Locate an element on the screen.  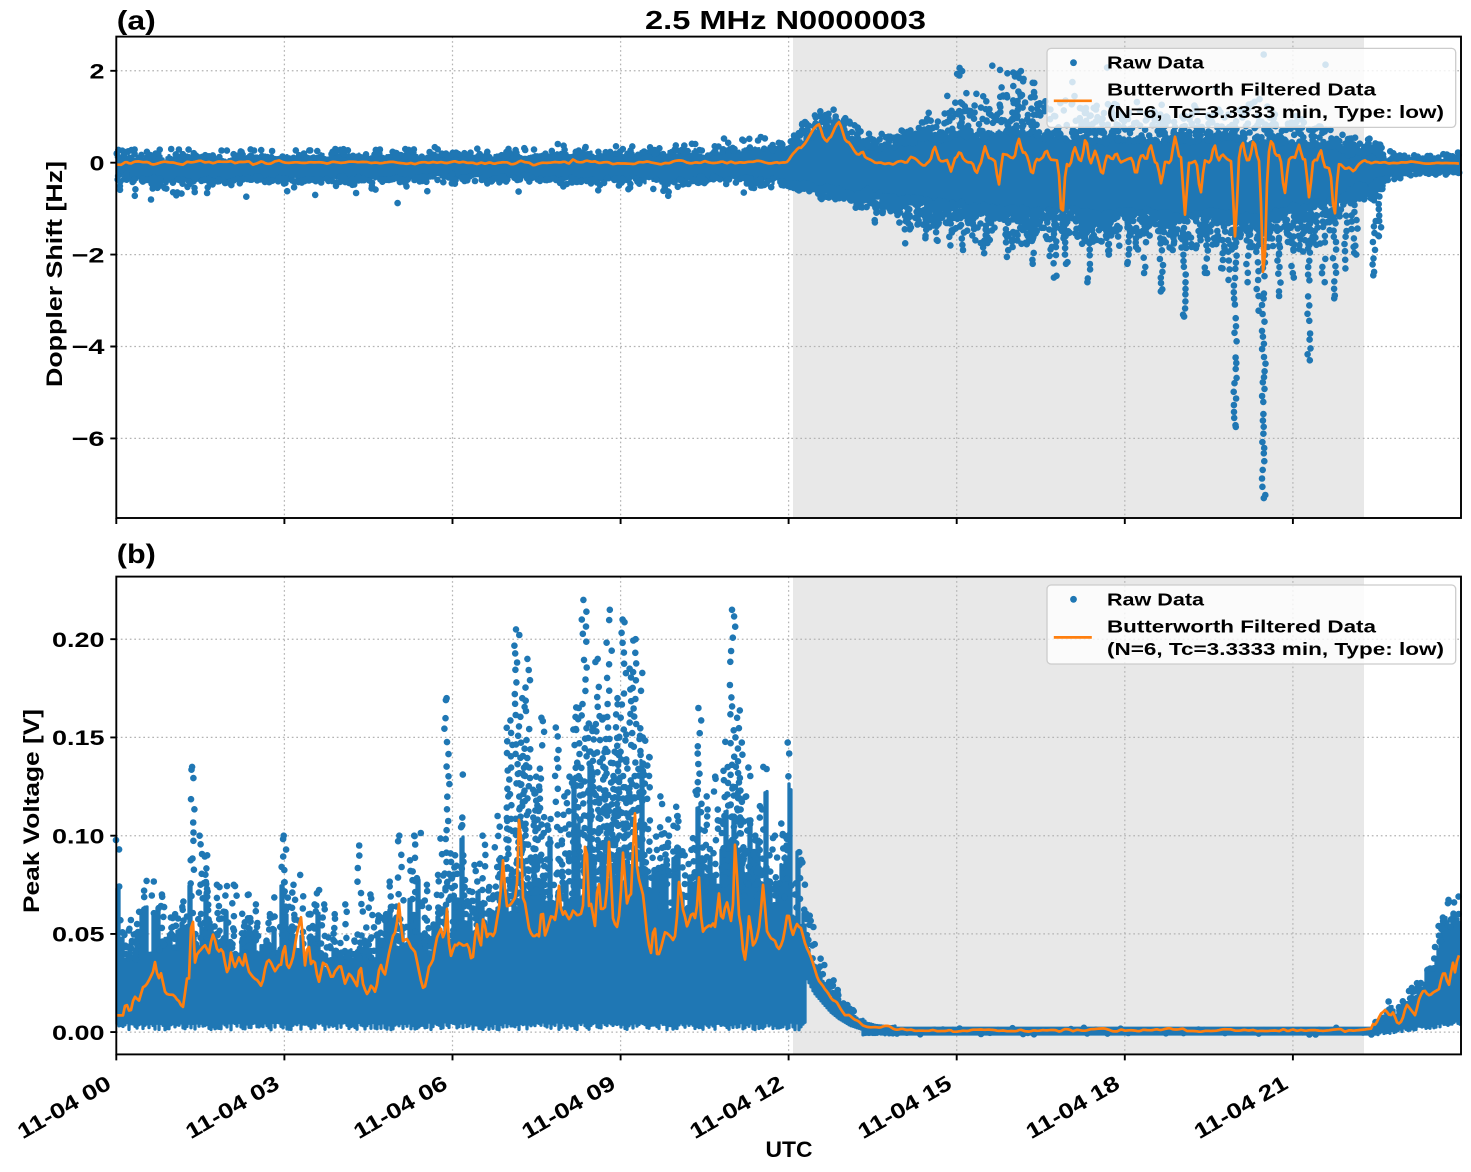
svg-text: 0.00 is located at coordinates (78, 1033).